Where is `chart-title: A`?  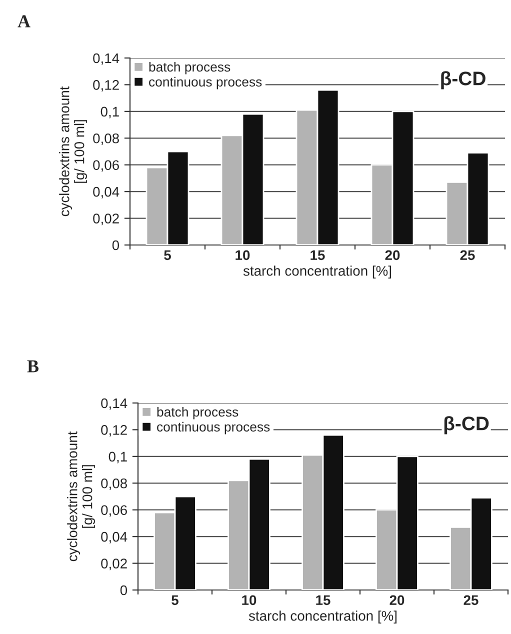 chart-title: A is located at coordinates (24, 21).